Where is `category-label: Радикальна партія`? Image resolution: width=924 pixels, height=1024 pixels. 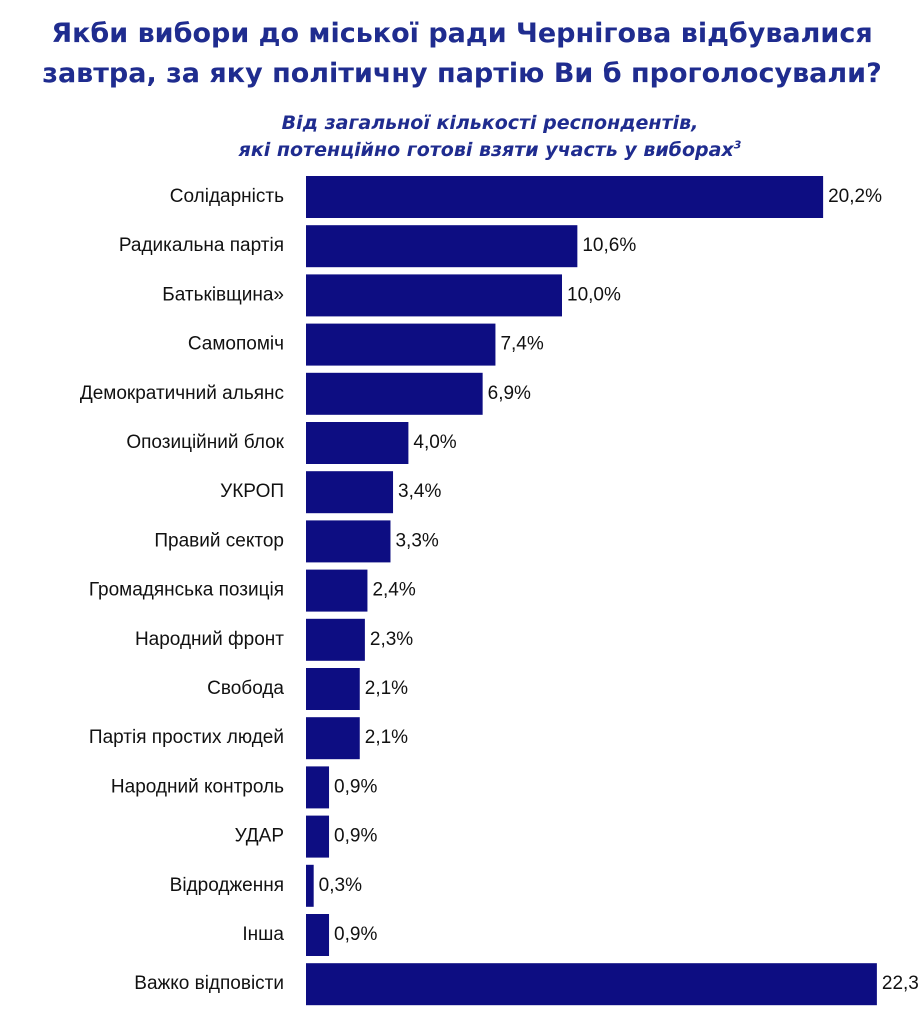
category-label: Радикальна партія is located at coordinates (201, 245).